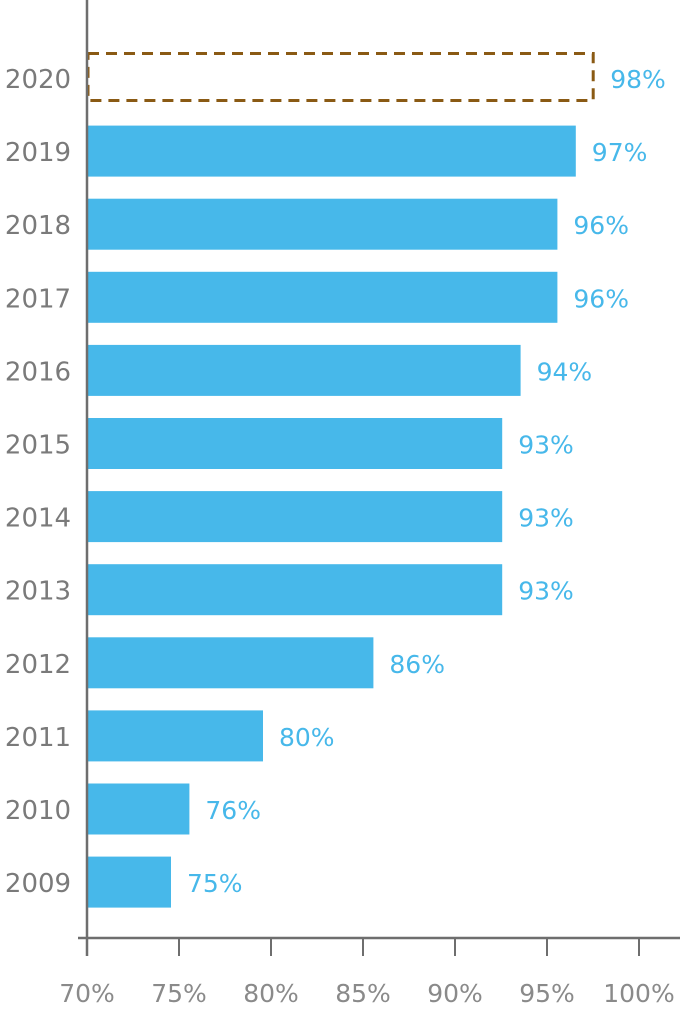 This screenshot has height=1017, width=680. I want to click on bar-2020-projected, so click(340, 77).